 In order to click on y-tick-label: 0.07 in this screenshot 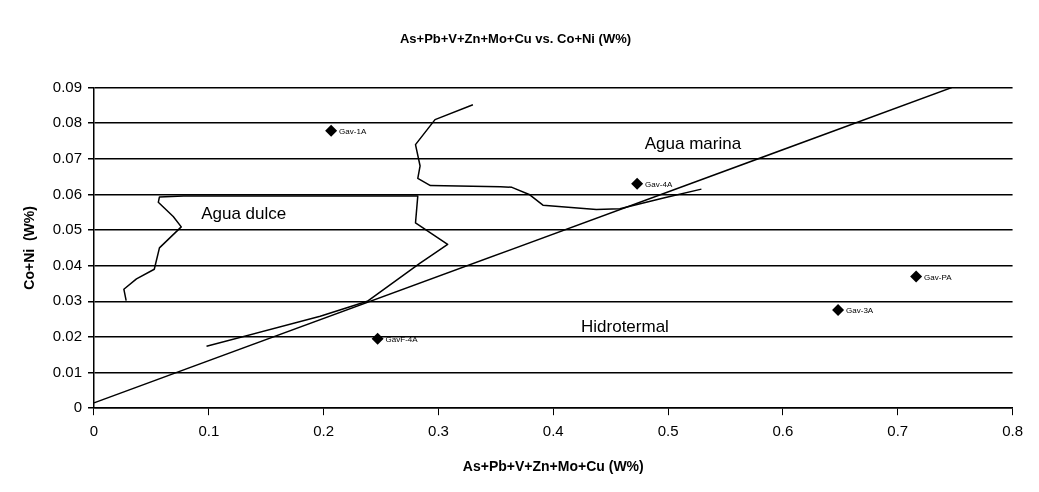, I will do `click(67, 157)`.